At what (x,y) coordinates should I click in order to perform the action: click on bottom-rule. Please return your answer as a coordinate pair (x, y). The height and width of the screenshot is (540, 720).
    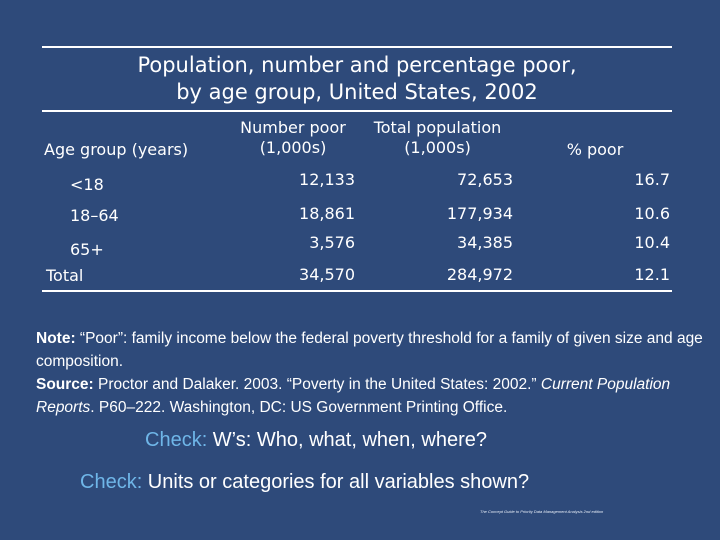
    Looking at the image, I should click on (357, 291).